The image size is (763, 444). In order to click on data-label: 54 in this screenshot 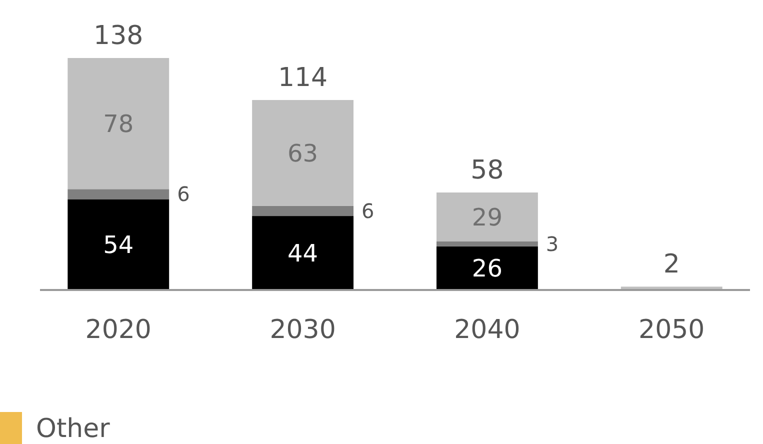, I will do `click(118, 245)`.